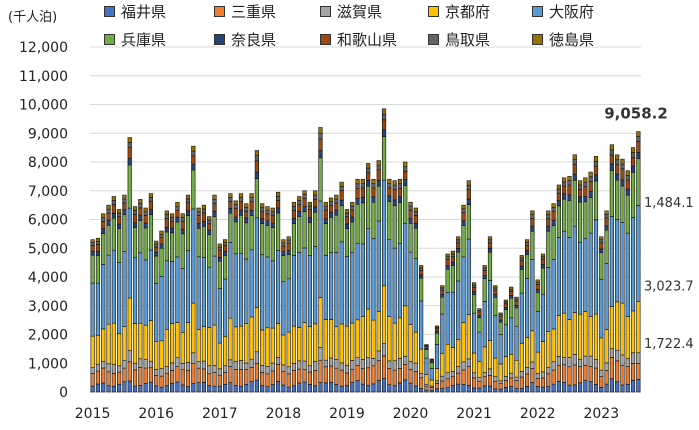  I want to click on legend-swatch-wakayama, so click(325, 39).